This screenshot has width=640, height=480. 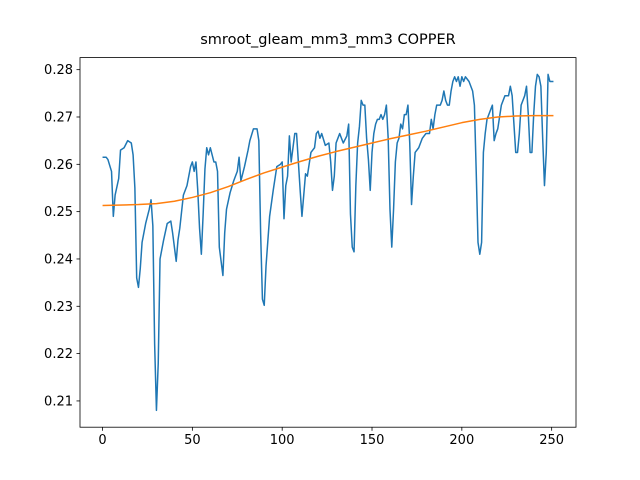 What do you see at coordinates (58, 401) in the screenshot?
I see `y-tick-label: 0.21` at bounding box center [58, 401].